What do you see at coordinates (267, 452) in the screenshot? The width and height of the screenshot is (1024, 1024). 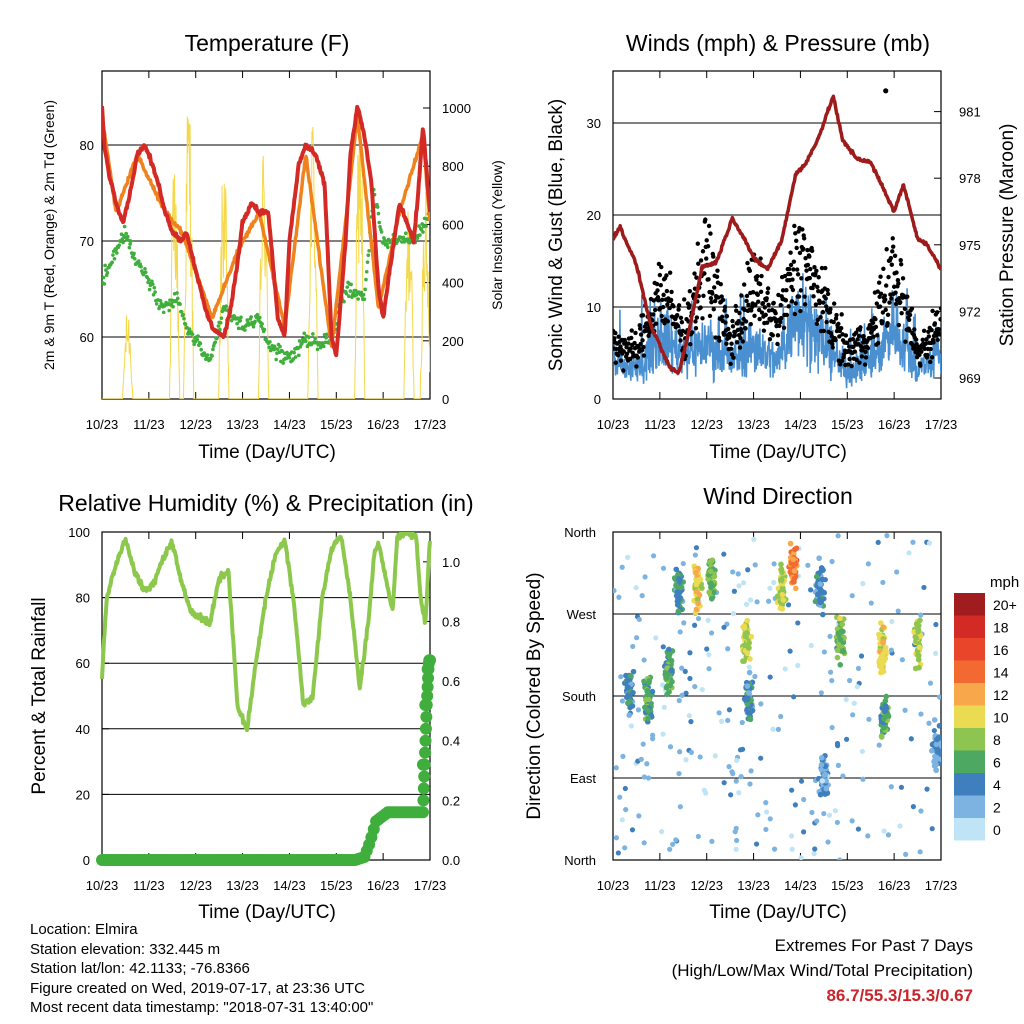 I see `temperature-xlabel: Time (Day/UTC)` at bounding box center [267, 452].